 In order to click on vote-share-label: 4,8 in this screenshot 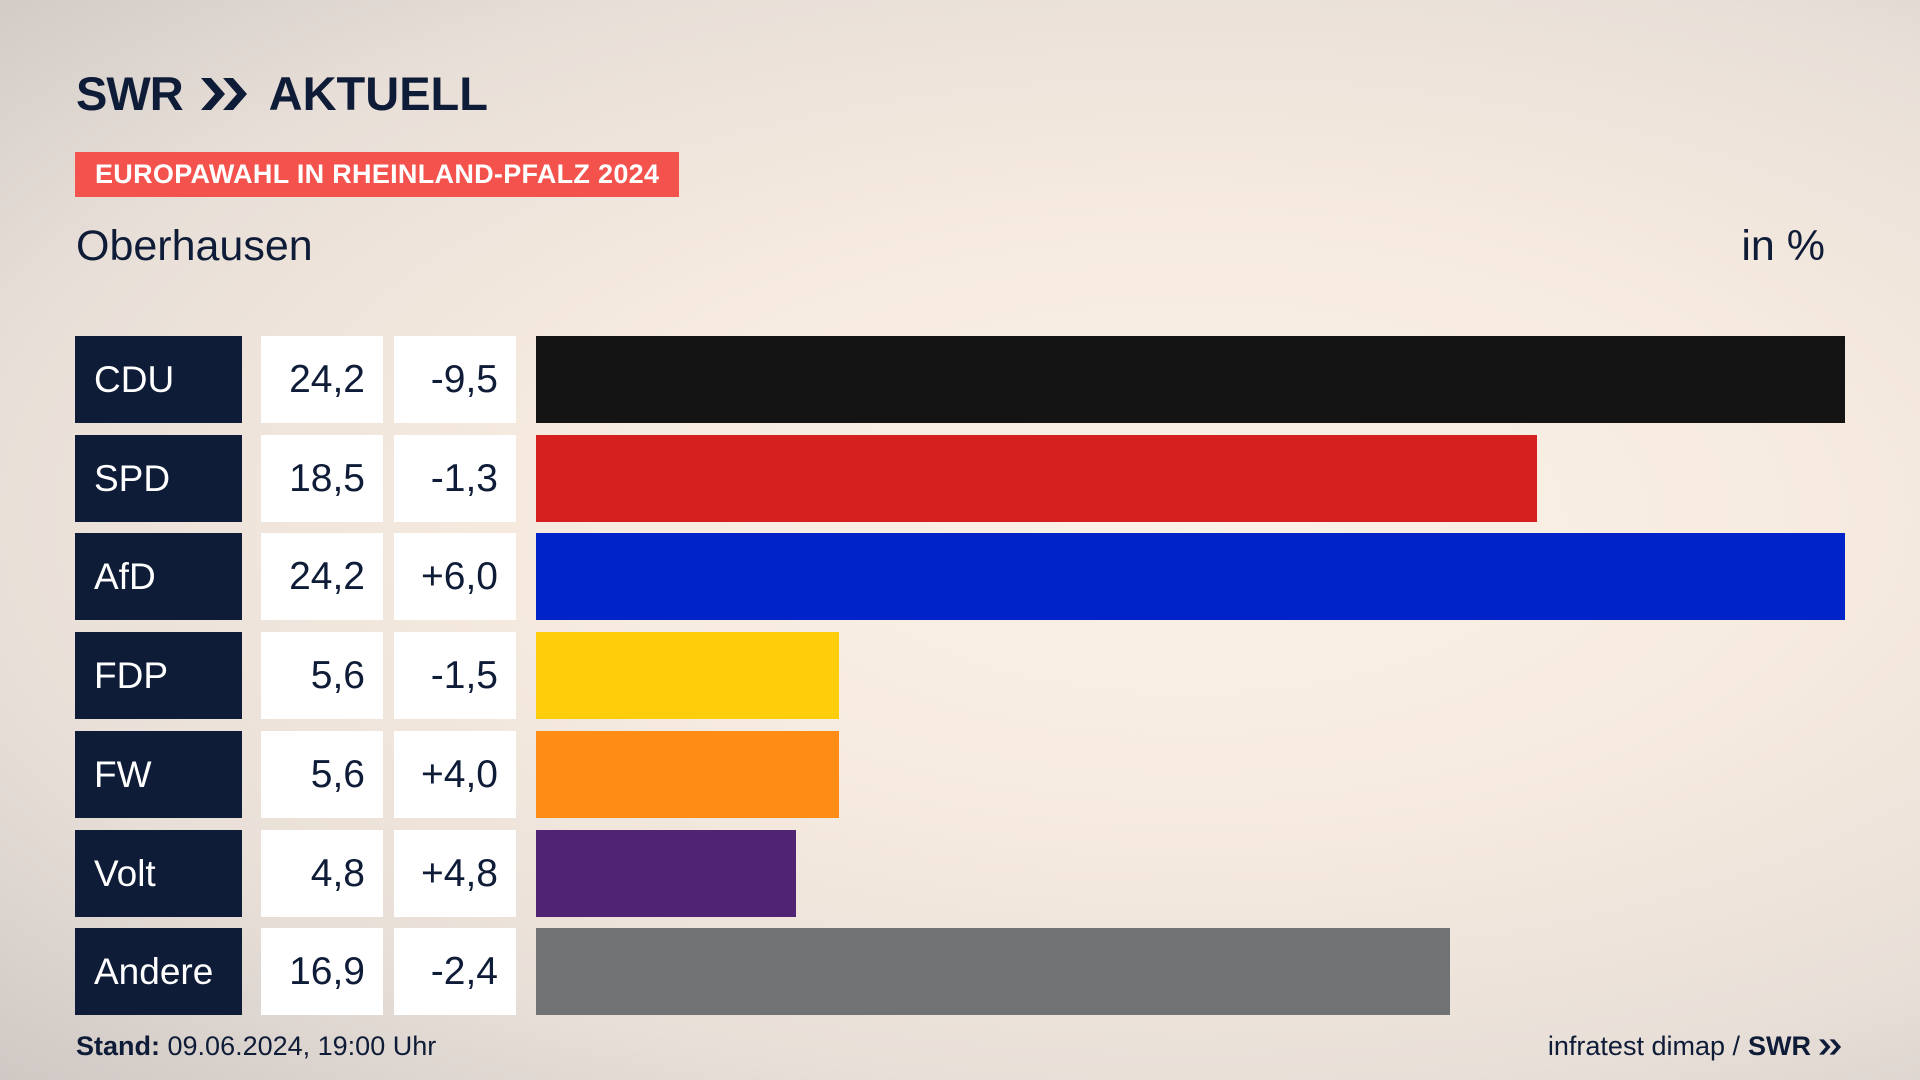, I will do `click(322, 873)`.